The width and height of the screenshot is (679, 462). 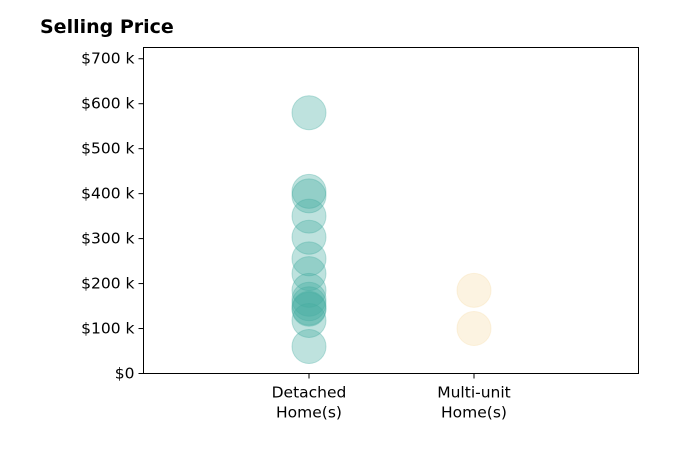 What do you see at coordinates (107, 104) in the screenshot?
I see `y-tick-label: $600 k` at bounding box center [107, 104].